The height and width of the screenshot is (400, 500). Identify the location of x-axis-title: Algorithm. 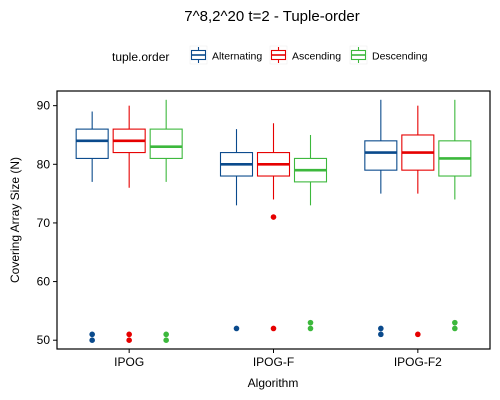
(273, 383).